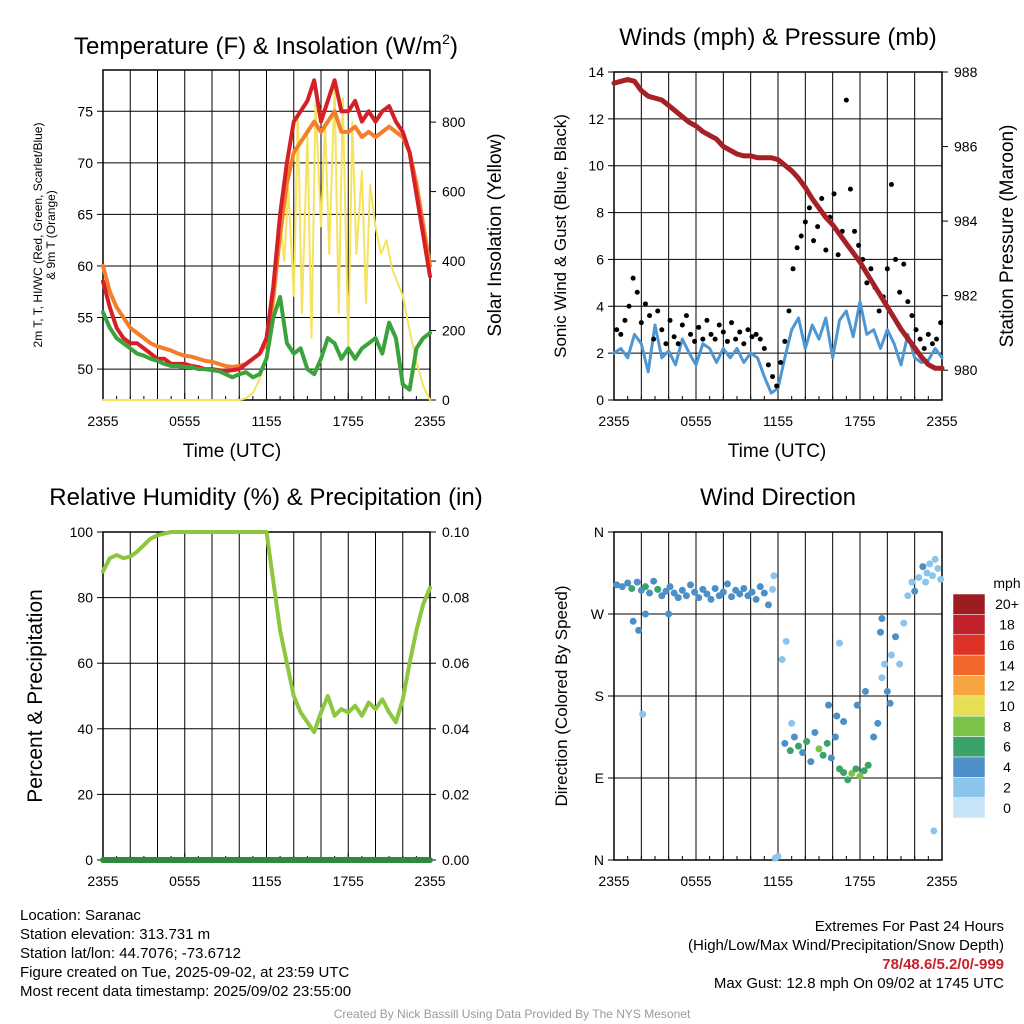 The height and width of the screenshot is (1024, 1024). What do you see at coordinates (943, 964) in the screenshot?
I see `extremes-values: 78/48.6/5.2/0/-999` at bounding box center [943, 964].